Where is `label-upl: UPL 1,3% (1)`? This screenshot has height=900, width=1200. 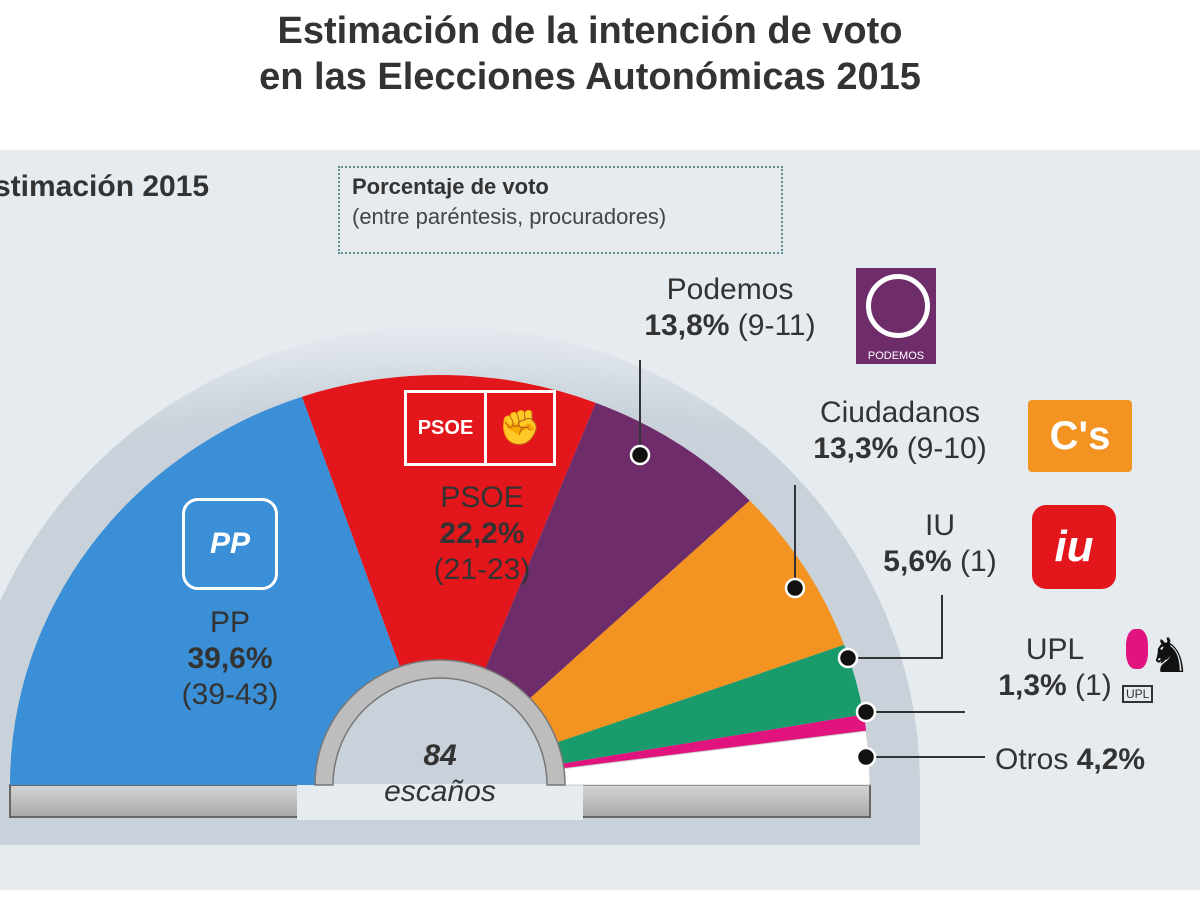 label-upl: UPL 1,3% (1) is located at coordinates (1055, 668).